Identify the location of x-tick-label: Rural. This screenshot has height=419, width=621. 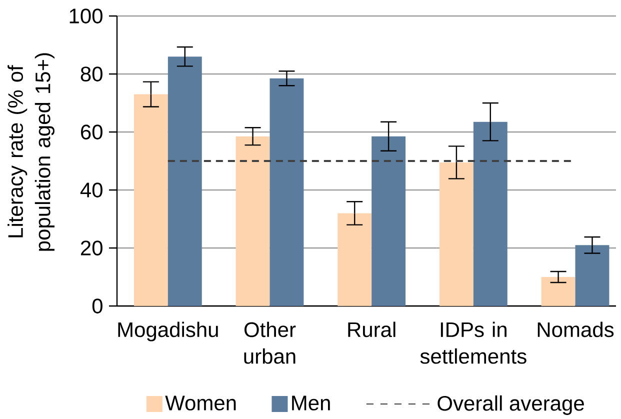
(372, 330).